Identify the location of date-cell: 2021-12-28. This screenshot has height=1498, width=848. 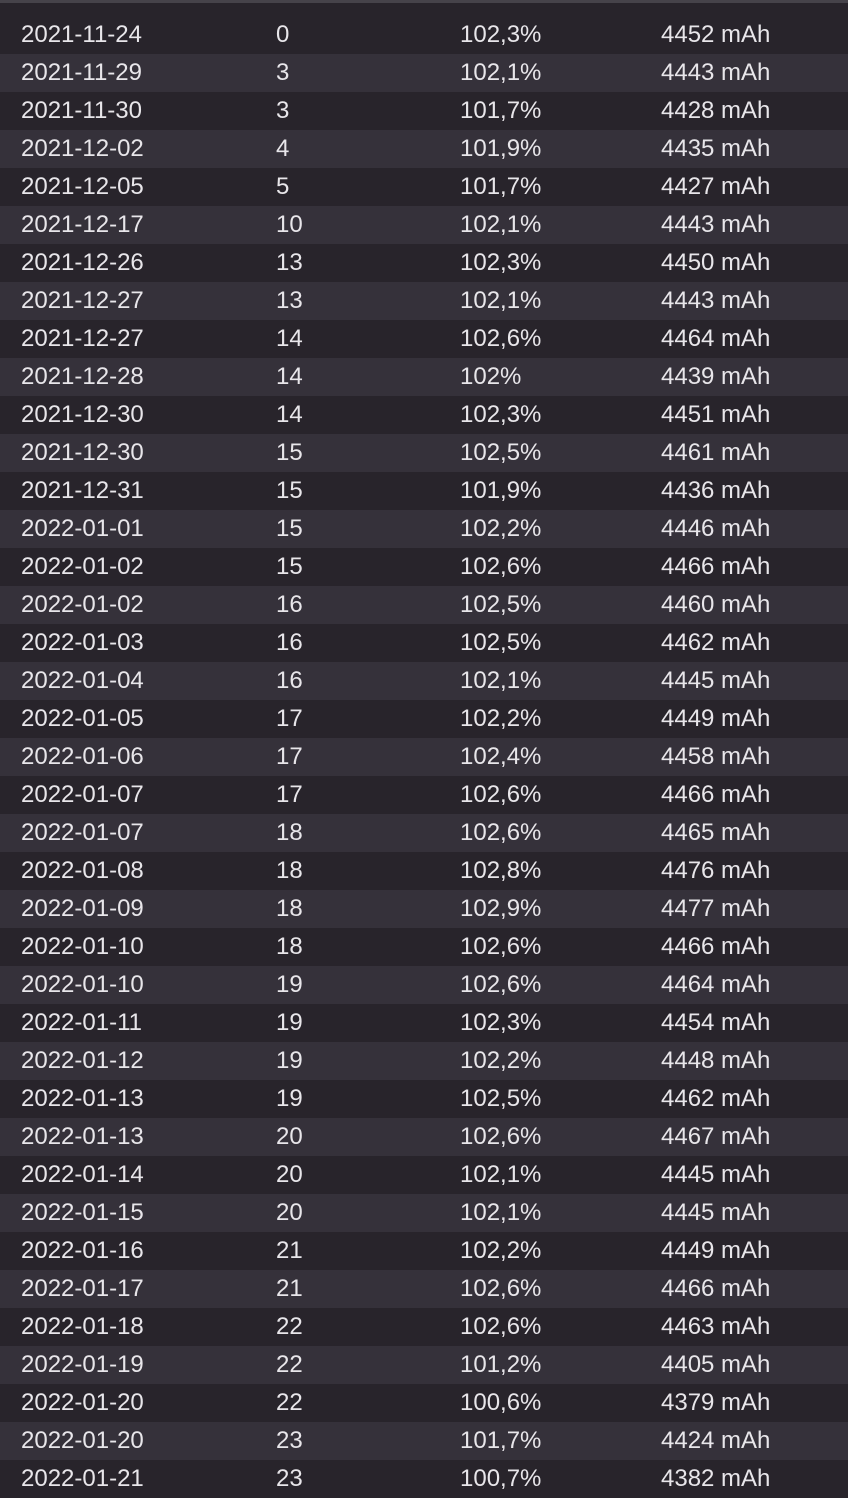
(82, 376).